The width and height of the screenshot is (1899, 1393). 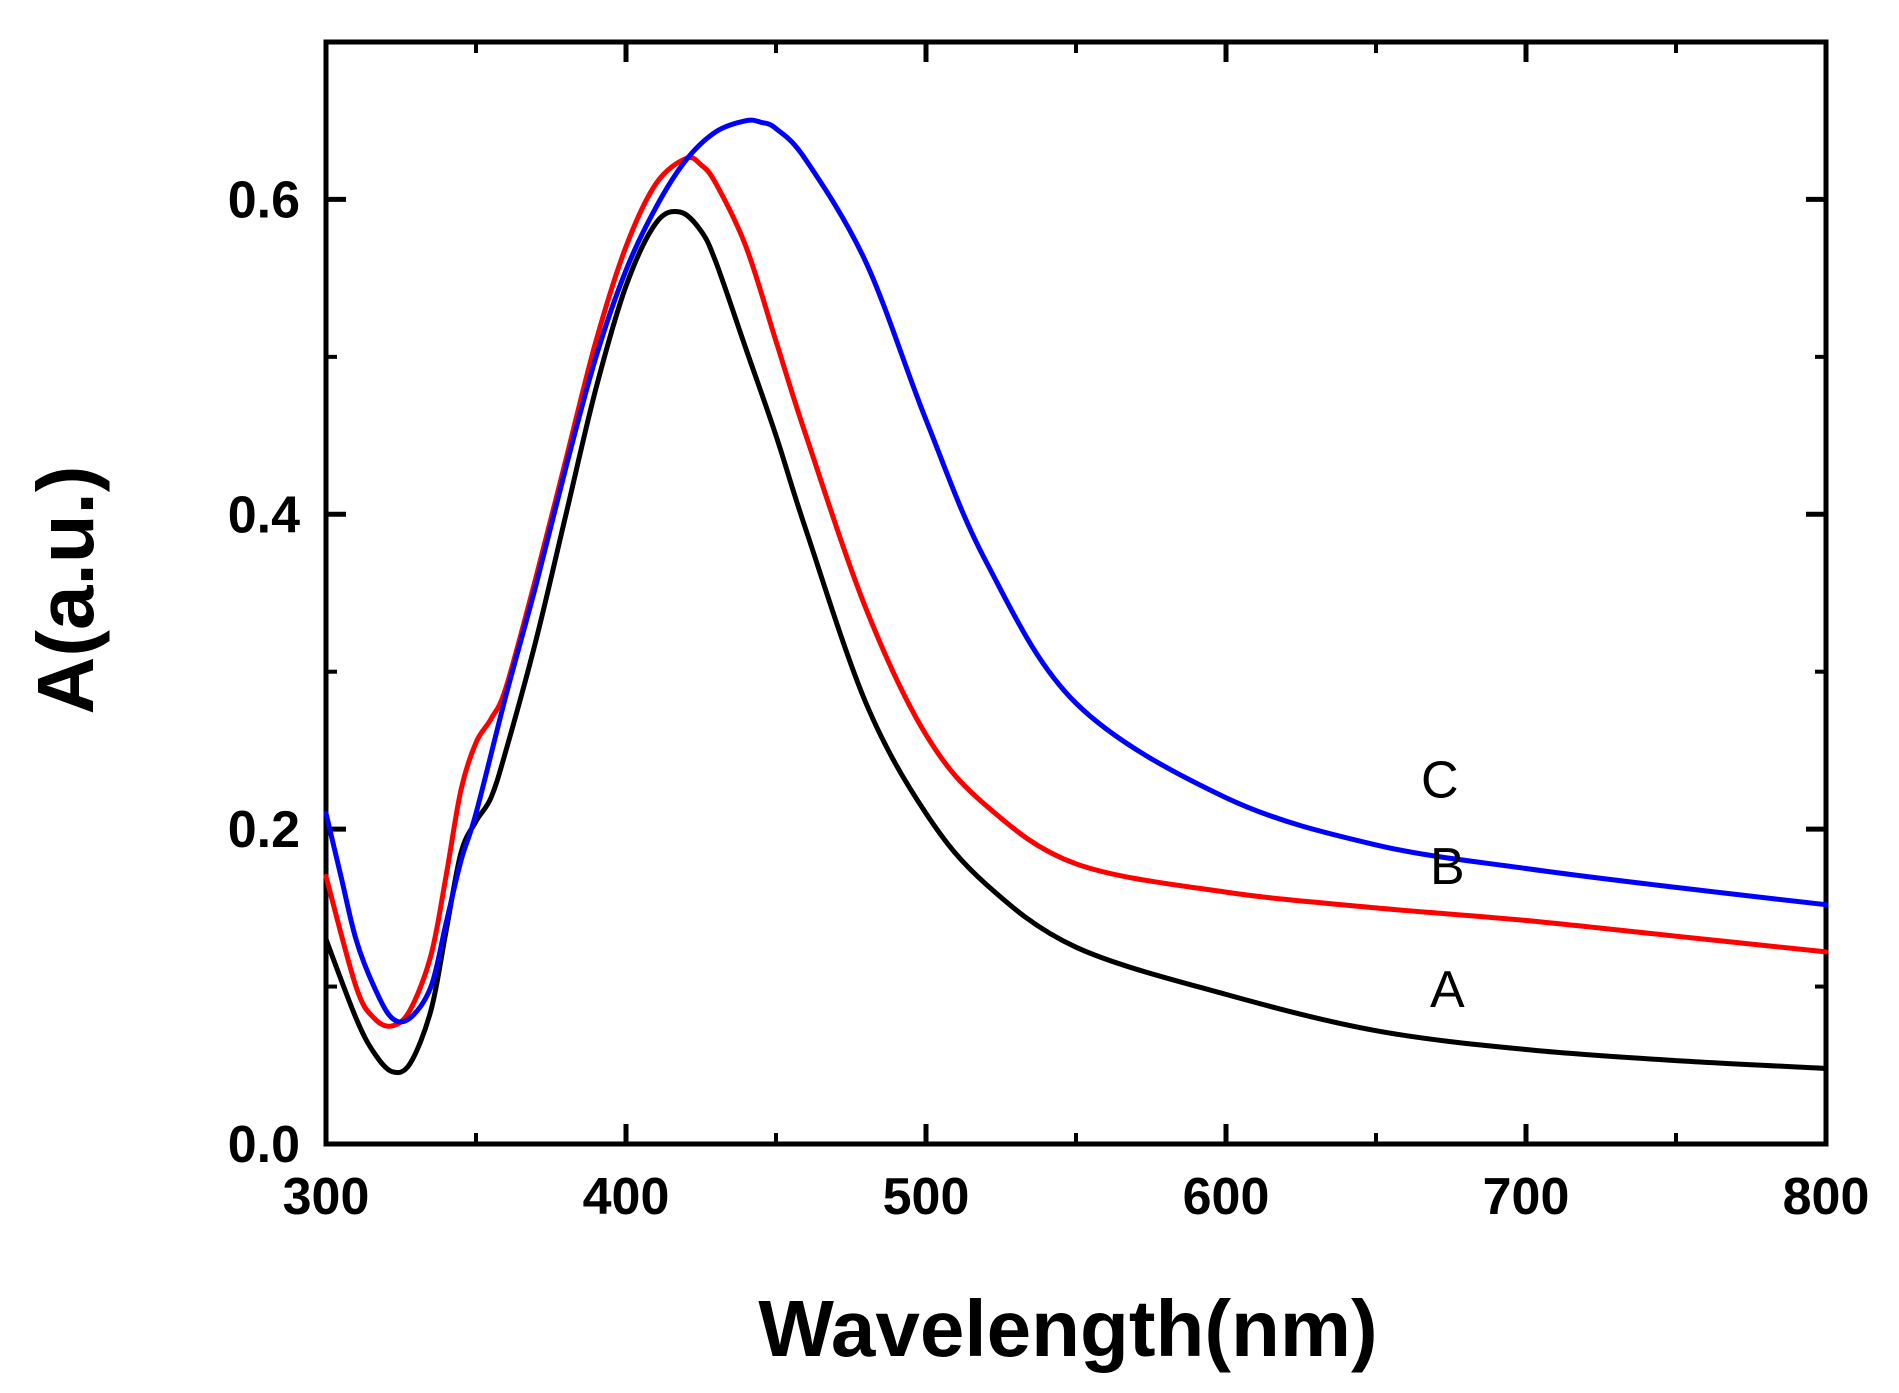 I want to click on x-tick-label: 400, so click(x=626, y=1197).